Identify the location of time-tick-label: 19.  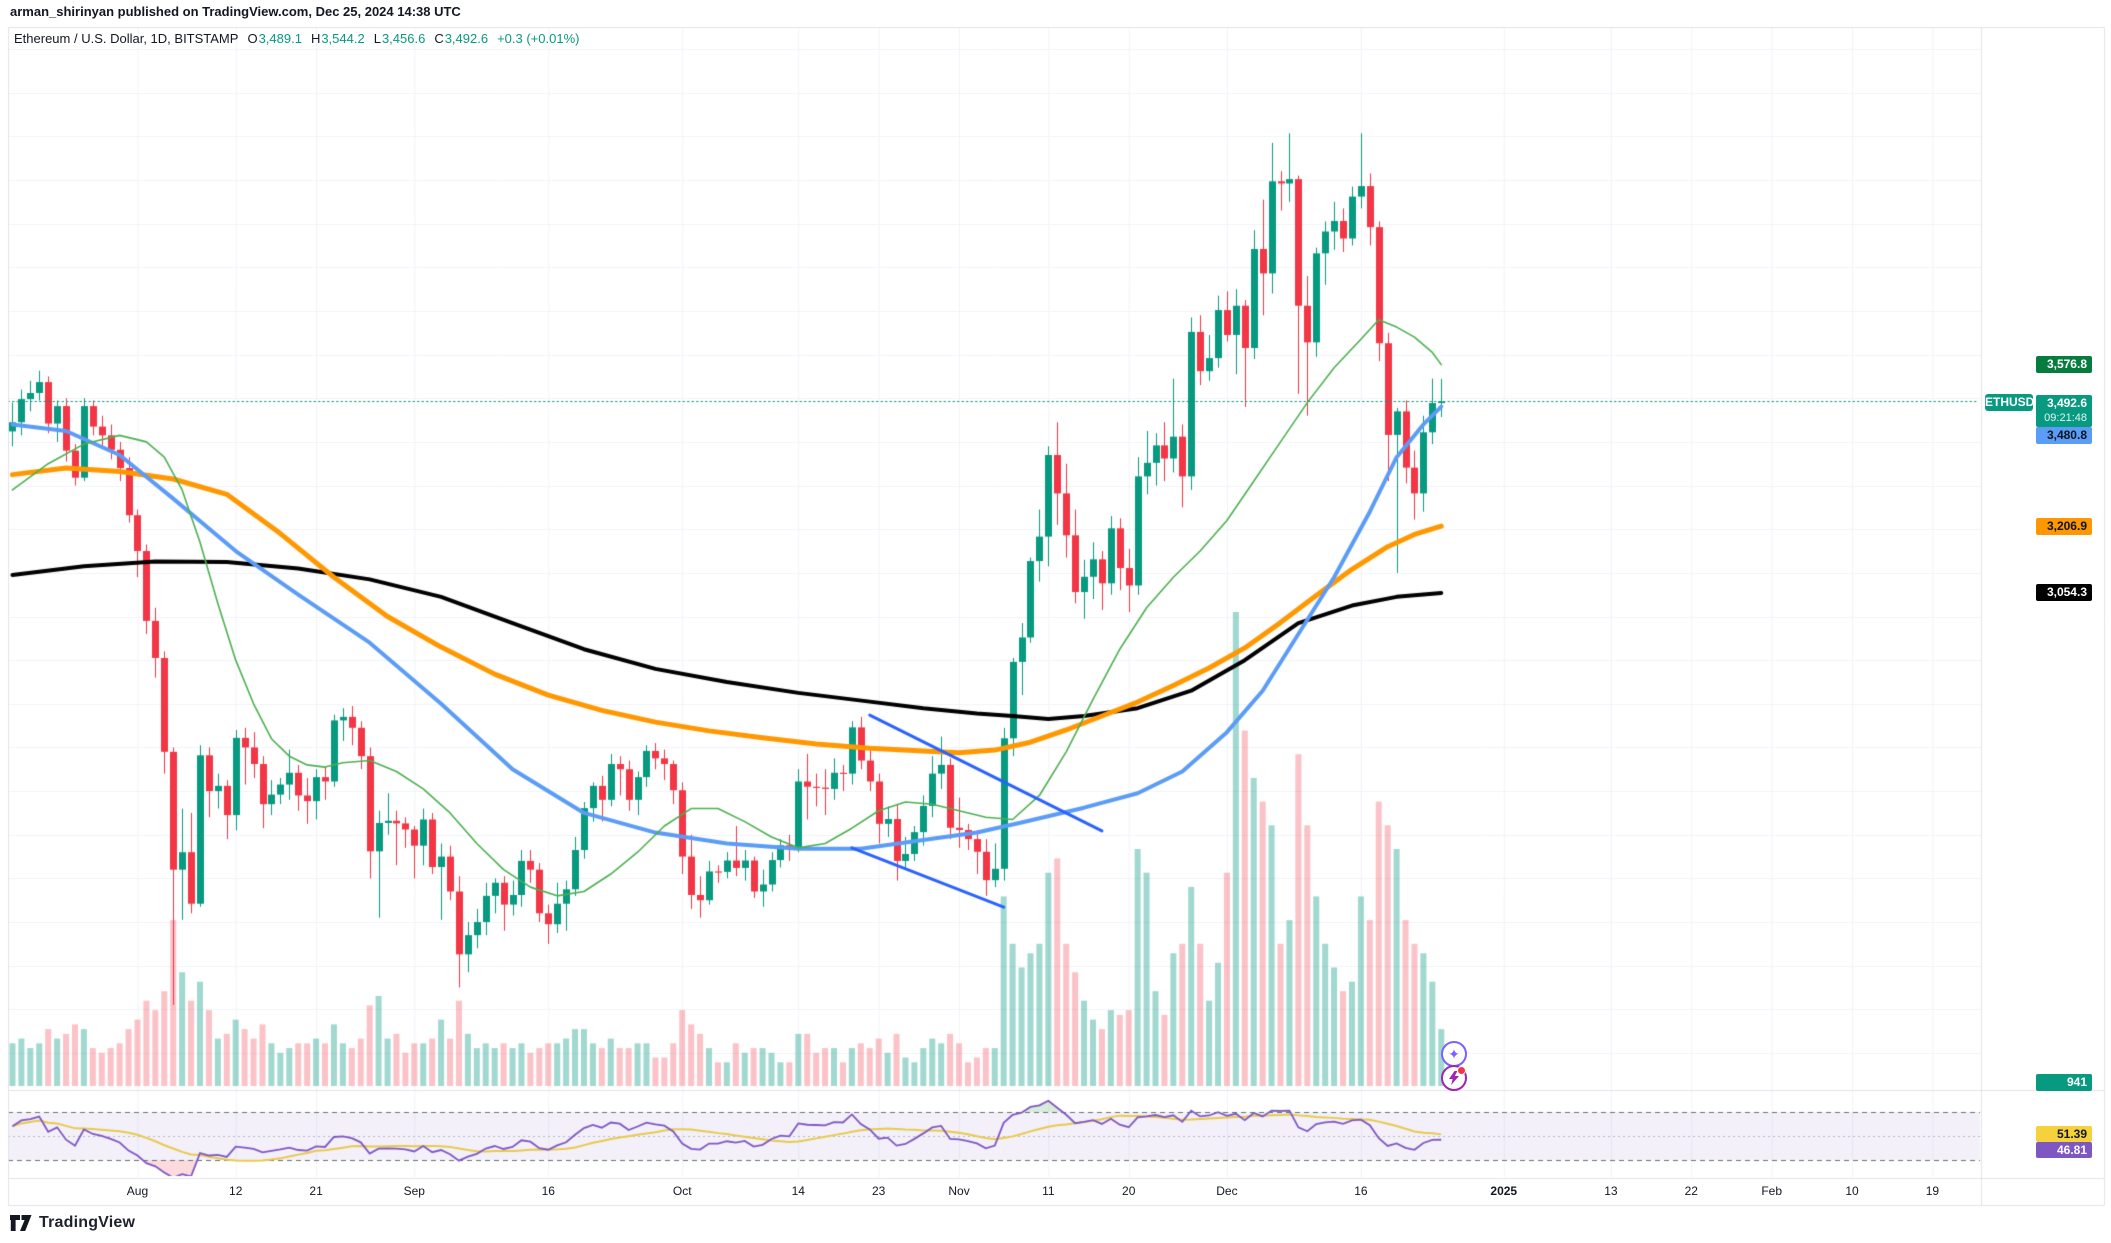
(1932, 1191).